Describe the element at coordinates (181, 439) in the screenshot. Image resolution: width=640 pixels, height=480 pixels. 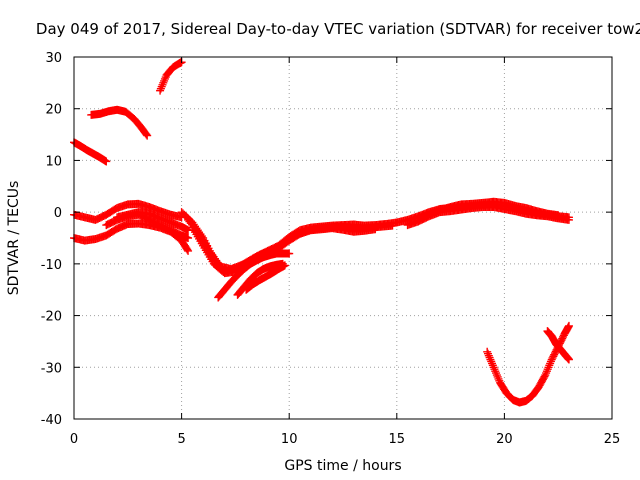
I see `x-tick-label: 5` at that location.